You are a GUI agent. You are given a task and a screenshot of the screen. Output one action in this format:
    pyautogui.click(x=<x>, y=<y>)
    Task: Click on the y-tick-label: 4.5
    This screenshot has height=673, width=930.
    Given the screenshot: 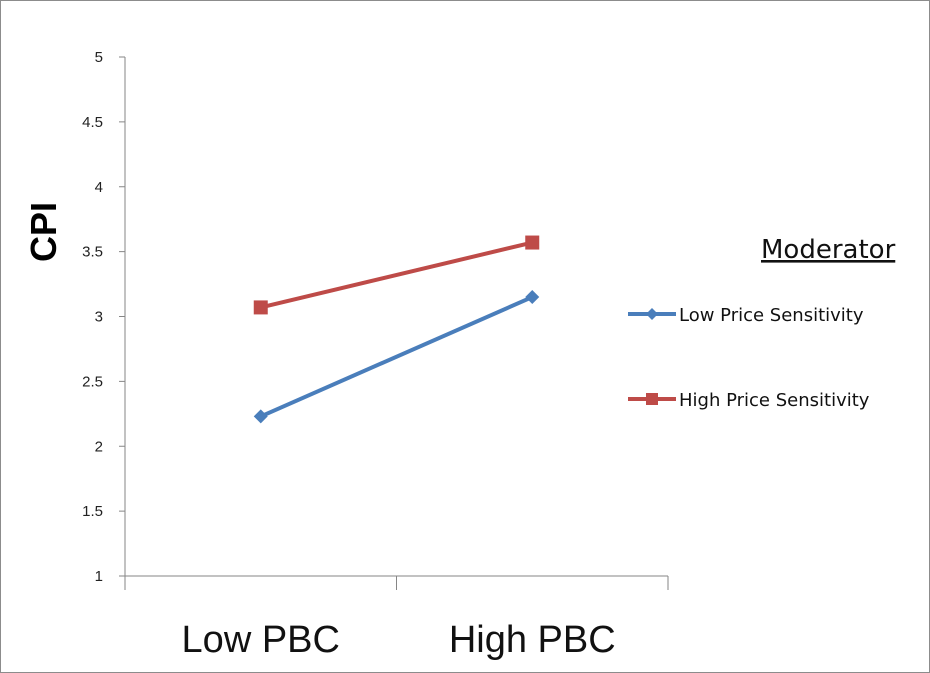 What is the action you would take?
    pyautogui.click(x=92, y=122)
    